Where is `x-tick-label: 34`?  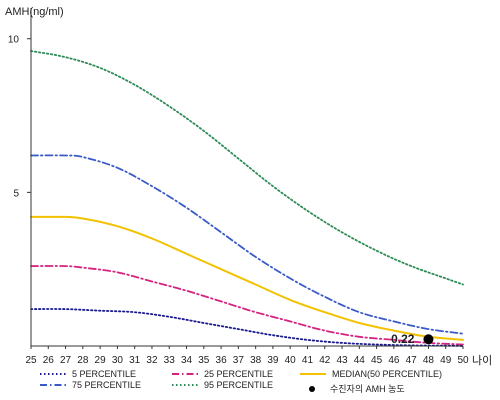
x-tick-label: 34 is located at coordinates (187, 360).